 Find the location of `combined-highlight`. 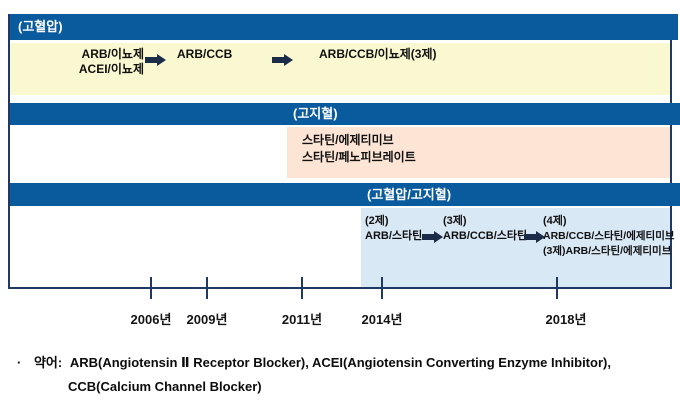

combined-highlight is located at coordinates (515, 248).